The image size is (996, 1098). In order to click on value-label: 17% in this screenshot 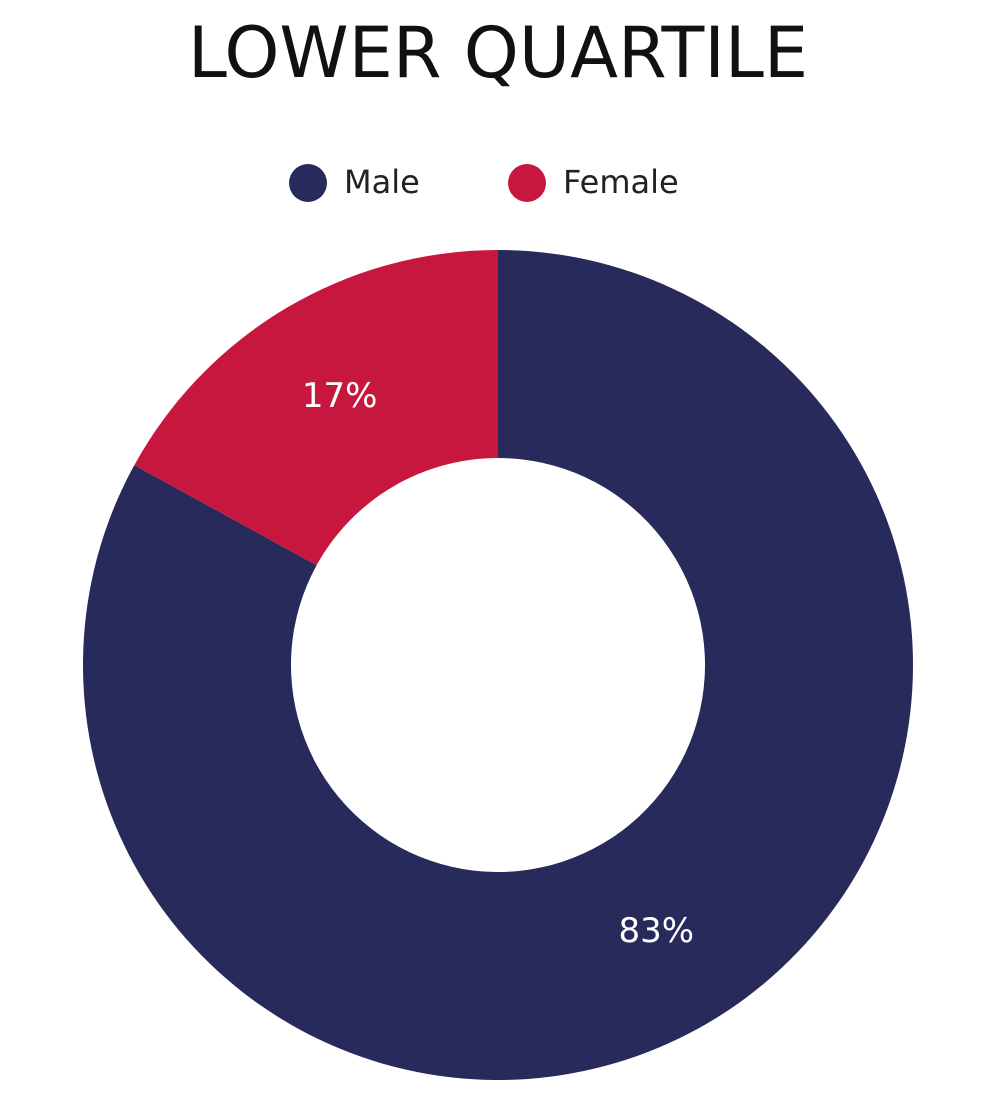, I will do `click(340, 396)`.